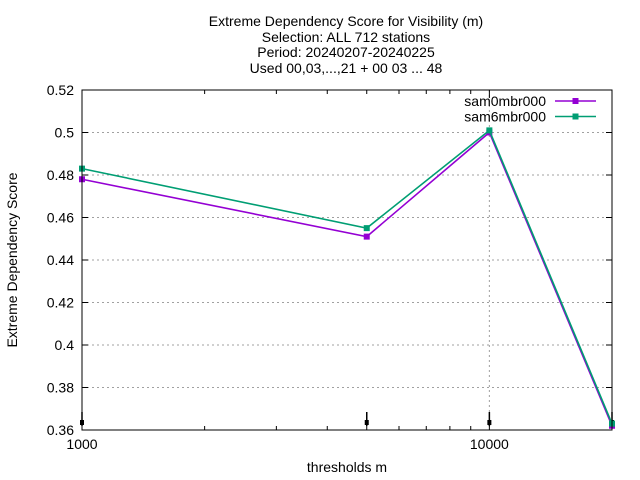 Image resolution: width=640 pixels, height=480 pixels. I want to click on x-tick-label: 10000, so click(489, 444).